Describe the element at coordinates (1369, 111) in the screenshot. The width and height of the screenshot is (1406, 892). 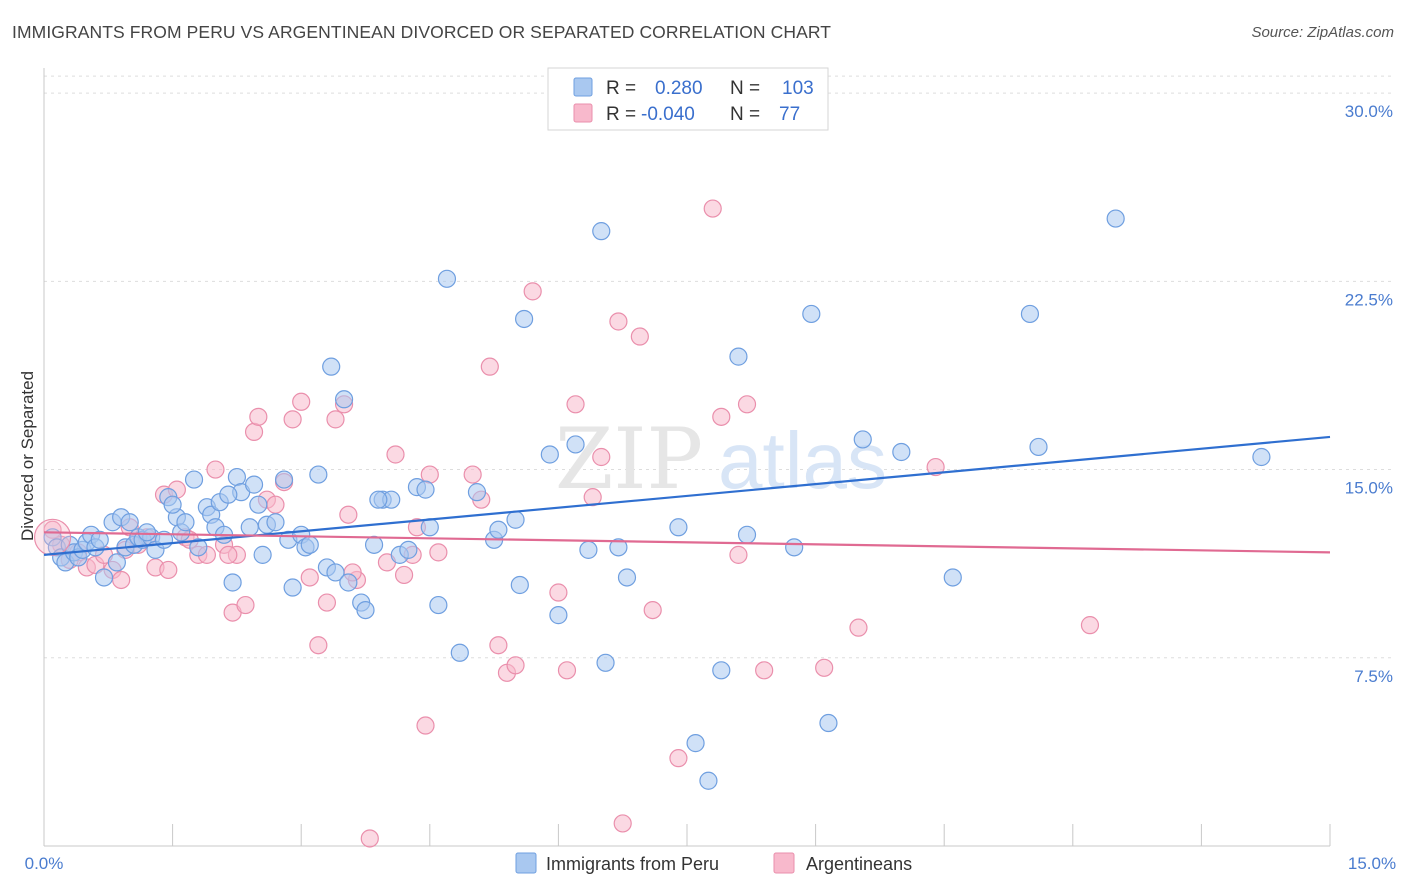
I see `y-tick-label: 30.0%` at that location.